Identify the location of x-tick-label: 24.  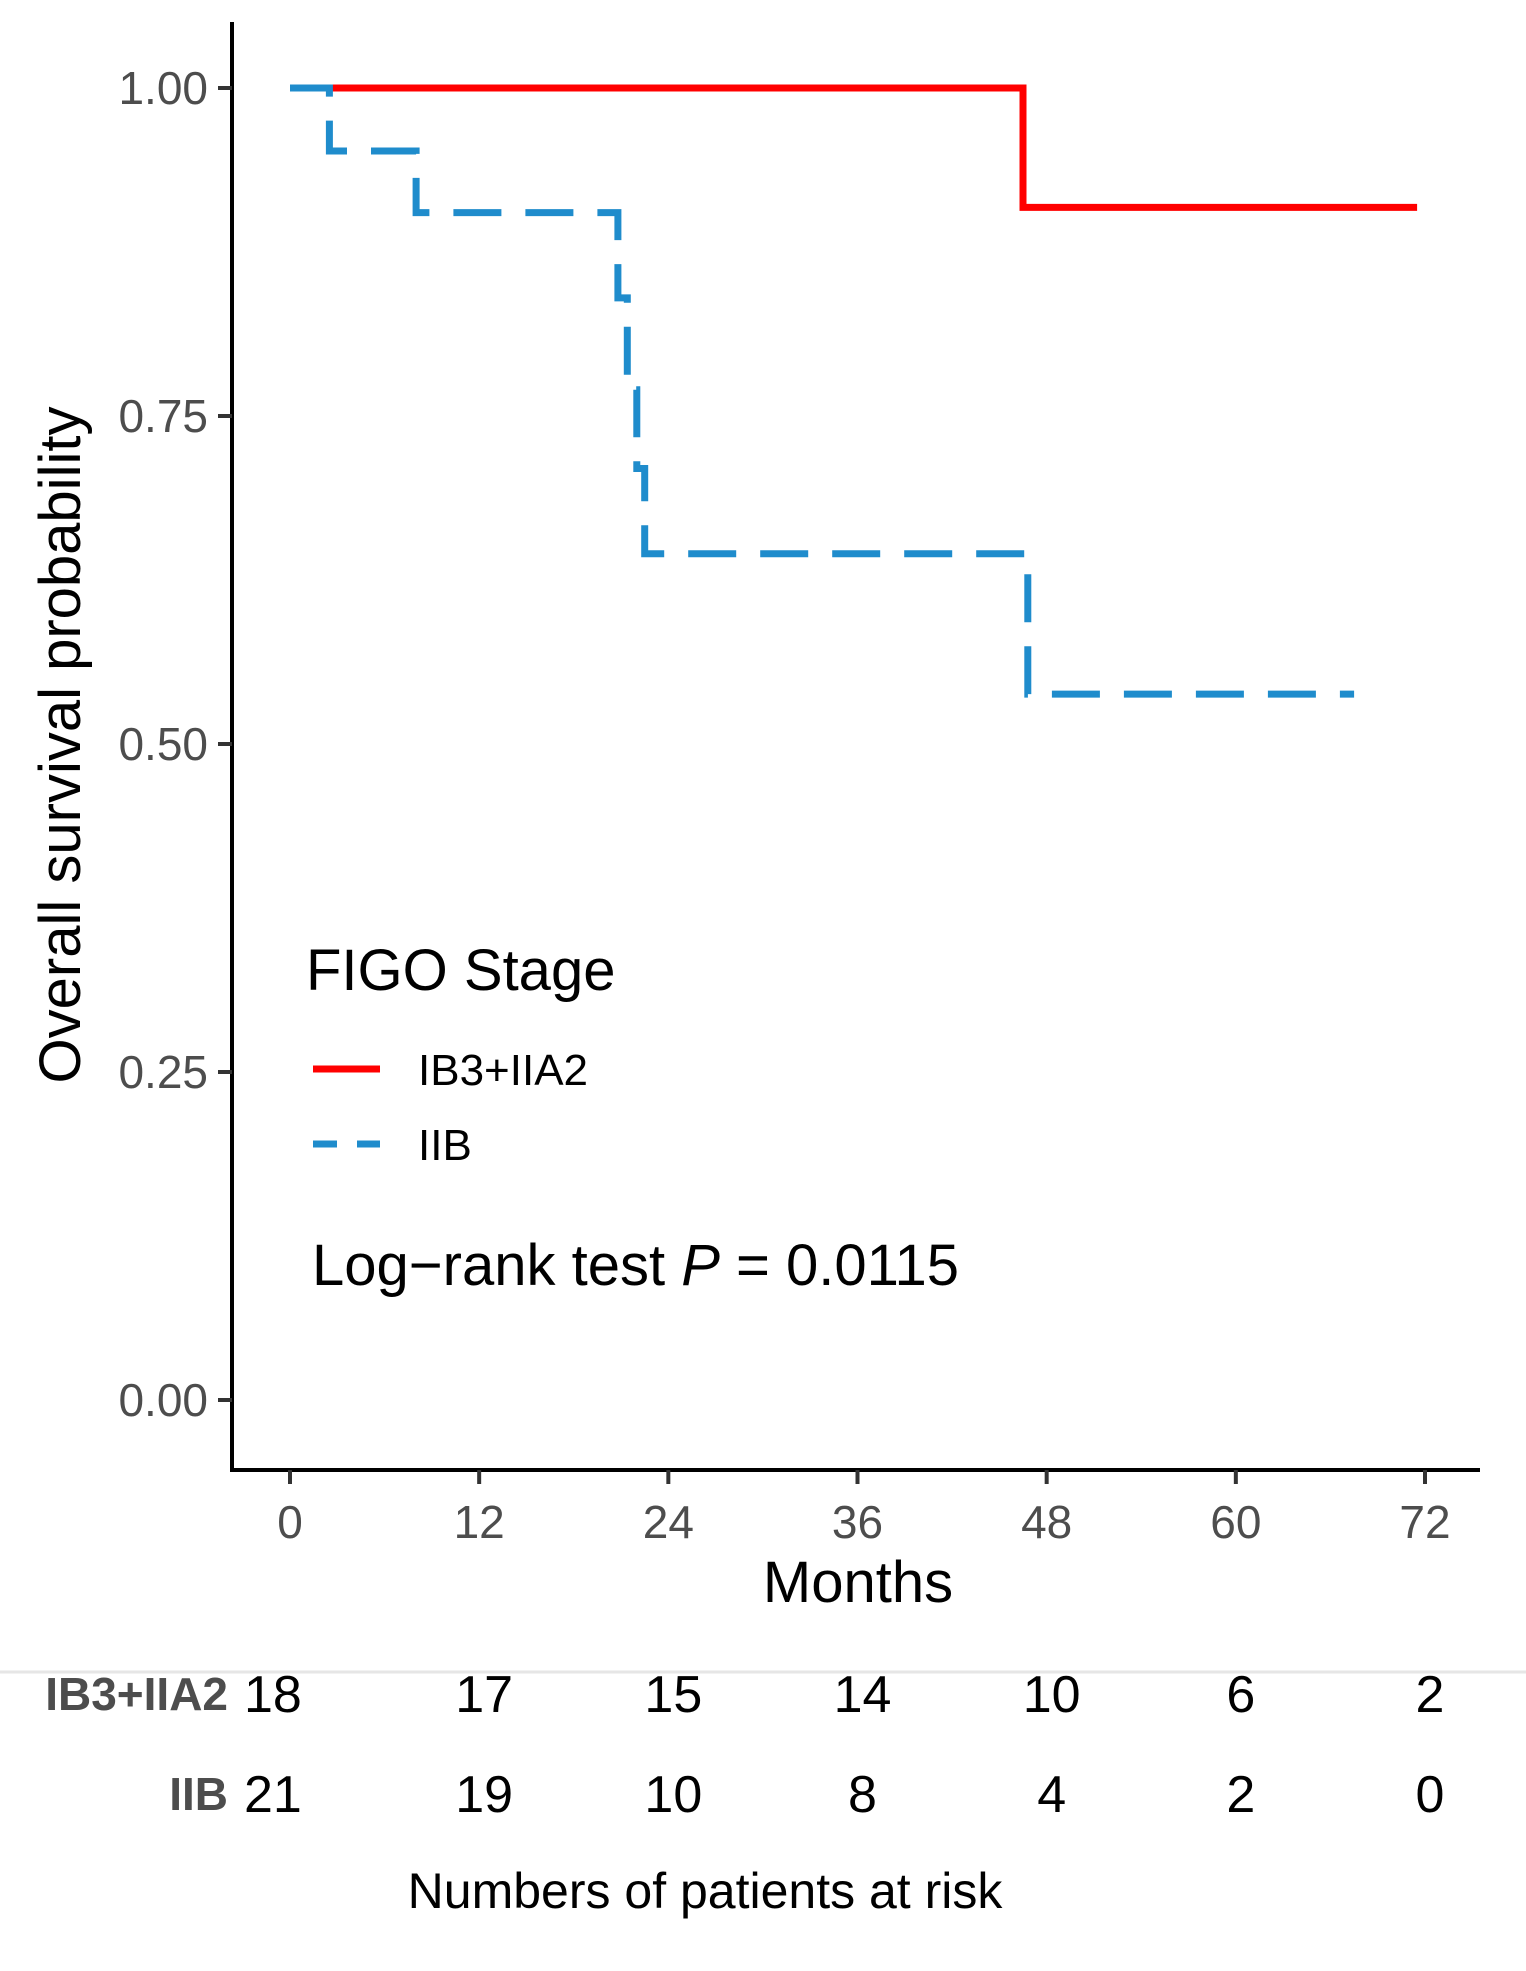
(668, 1522).